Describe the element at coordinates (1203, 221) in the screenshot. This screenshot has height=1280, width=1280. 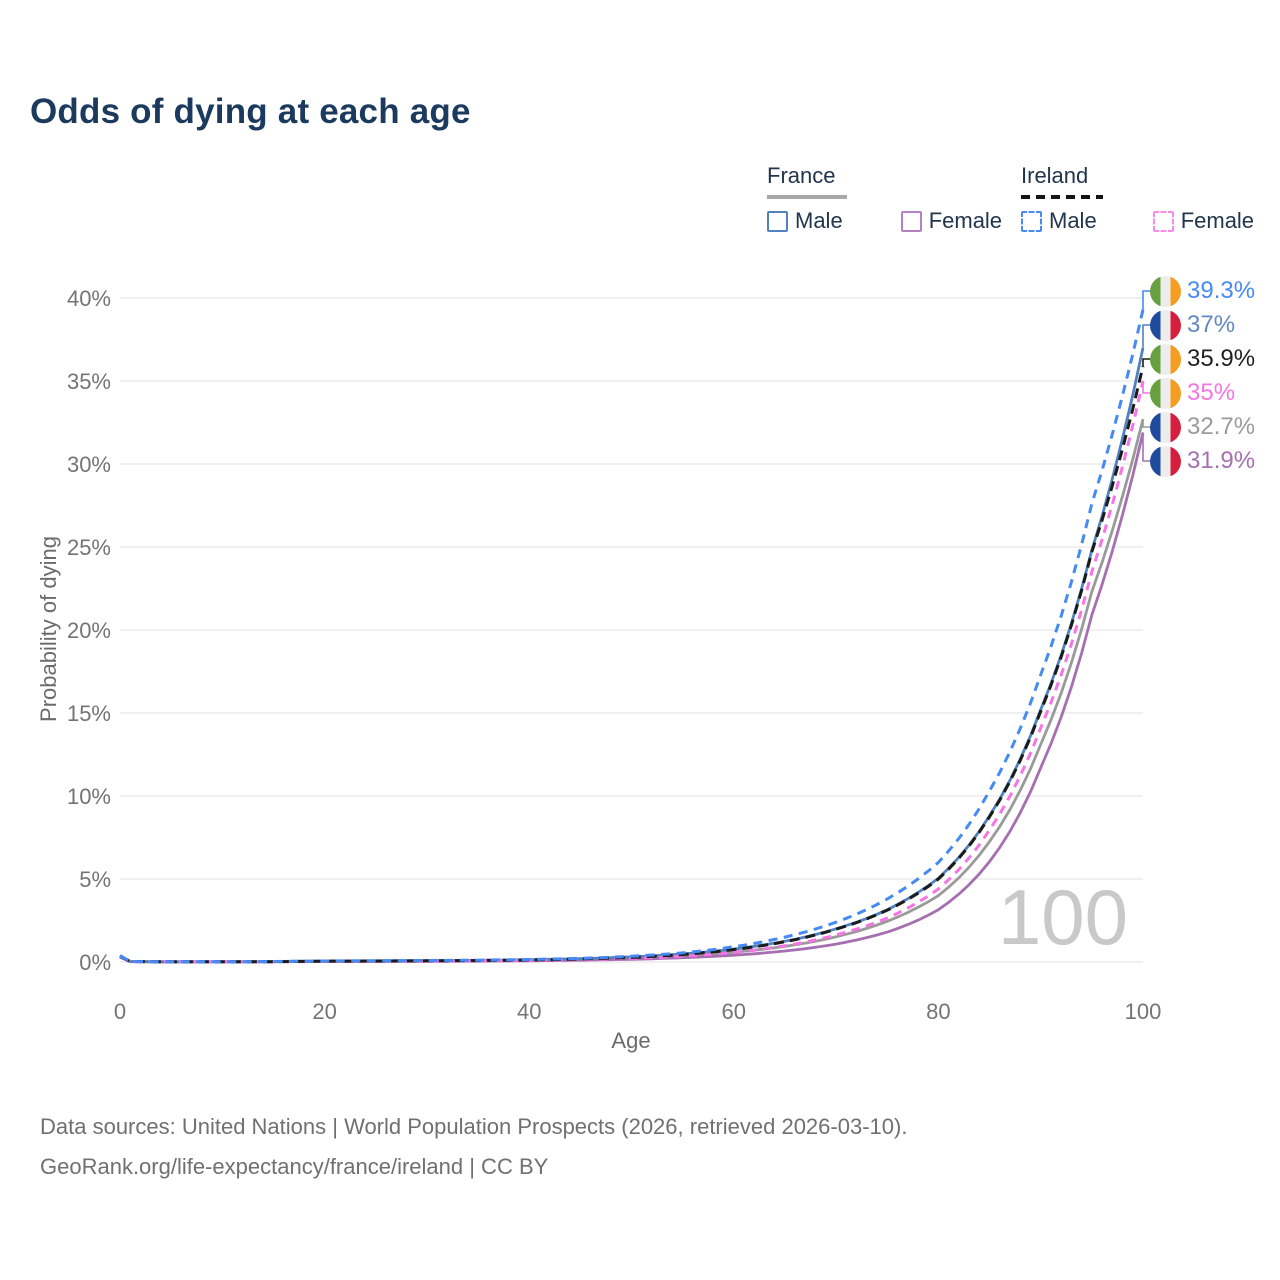
I see `legend-ireland-female: Female` at that location.